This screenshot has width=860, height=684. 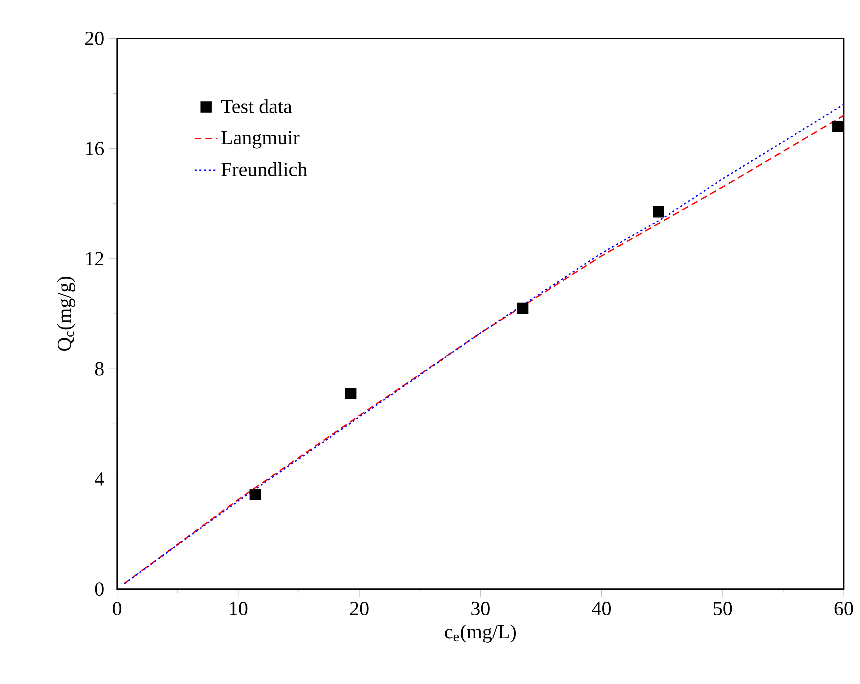 What do you see at coordinates (99, 479) in the screenshot?
I see `y-tick-label: 4` at bounding box center [99, 479].